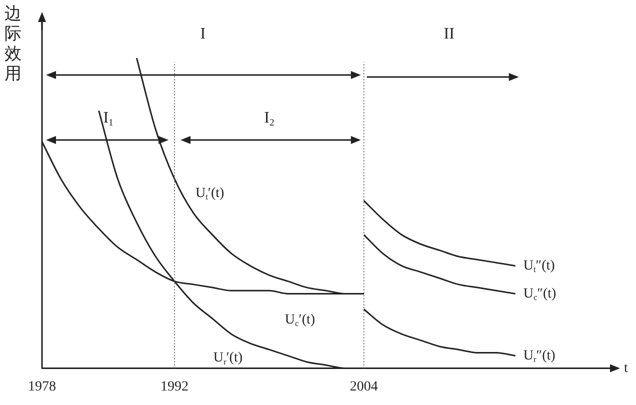  I want to click on y-axis-title: 边际效用, so click(13, 44).